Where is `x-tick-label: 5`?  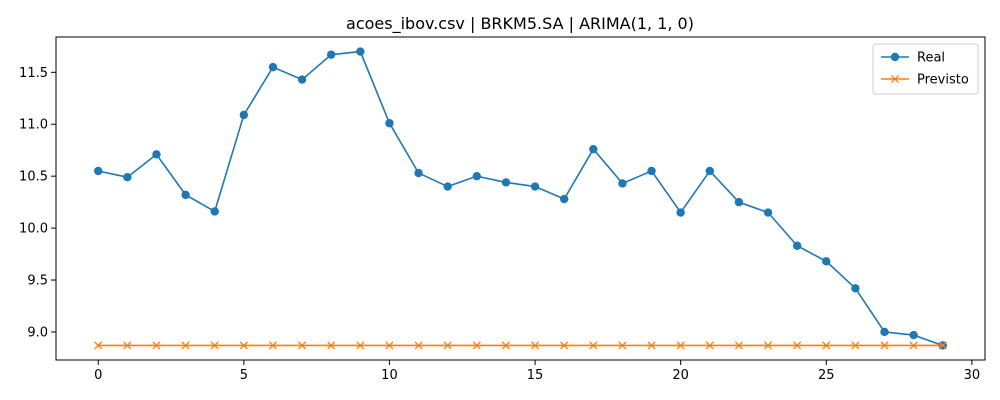
x-tick-label: 5 is located at coordinates (244, 375).